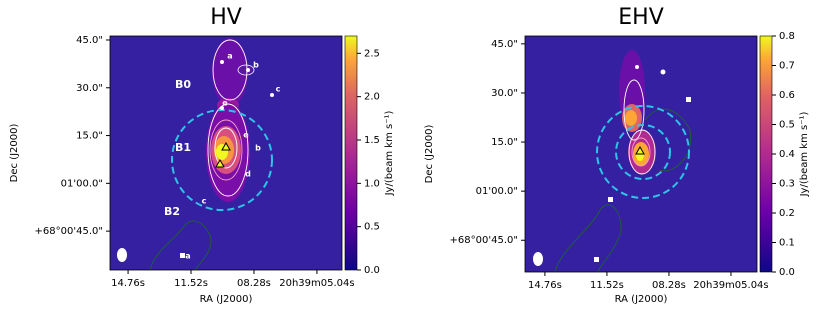 The height and width of the screenshot is (315, 830). I want to click on annotation: d, so click(248, 174).